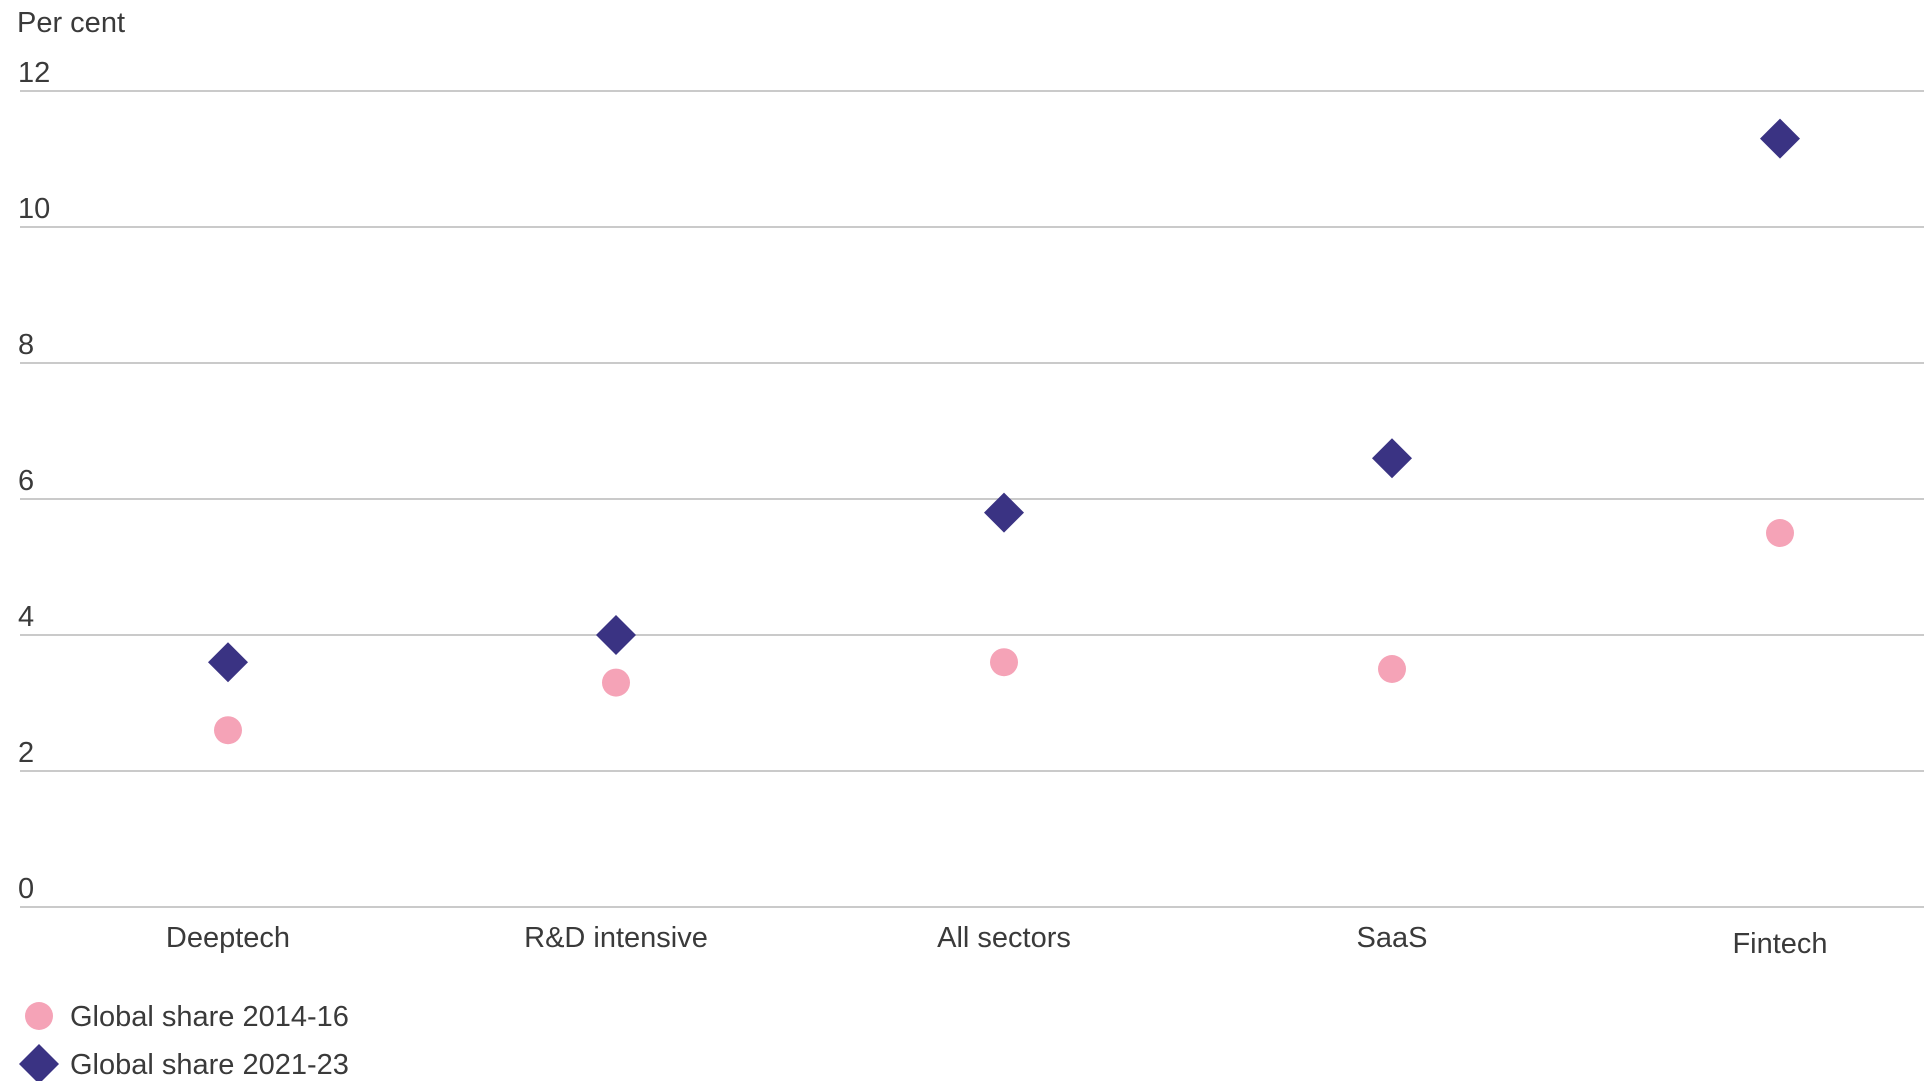  Describe the element at coordinates (39, 1016) in the screenshot. I see `legend-circle-icon` at that location.